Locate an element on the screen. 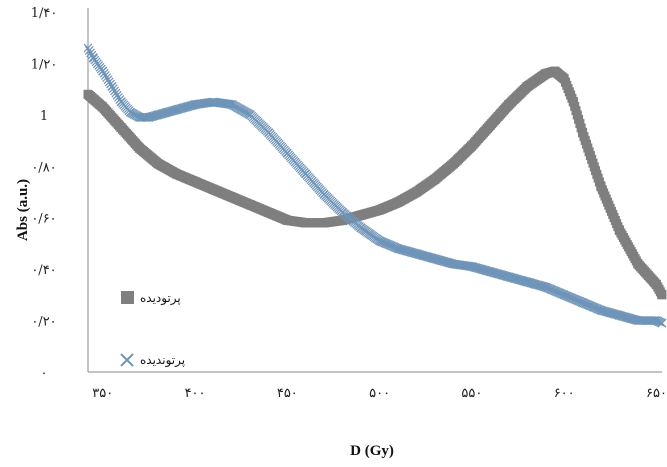  legend-label: پرتودیده is located at coordinates (160, 298).